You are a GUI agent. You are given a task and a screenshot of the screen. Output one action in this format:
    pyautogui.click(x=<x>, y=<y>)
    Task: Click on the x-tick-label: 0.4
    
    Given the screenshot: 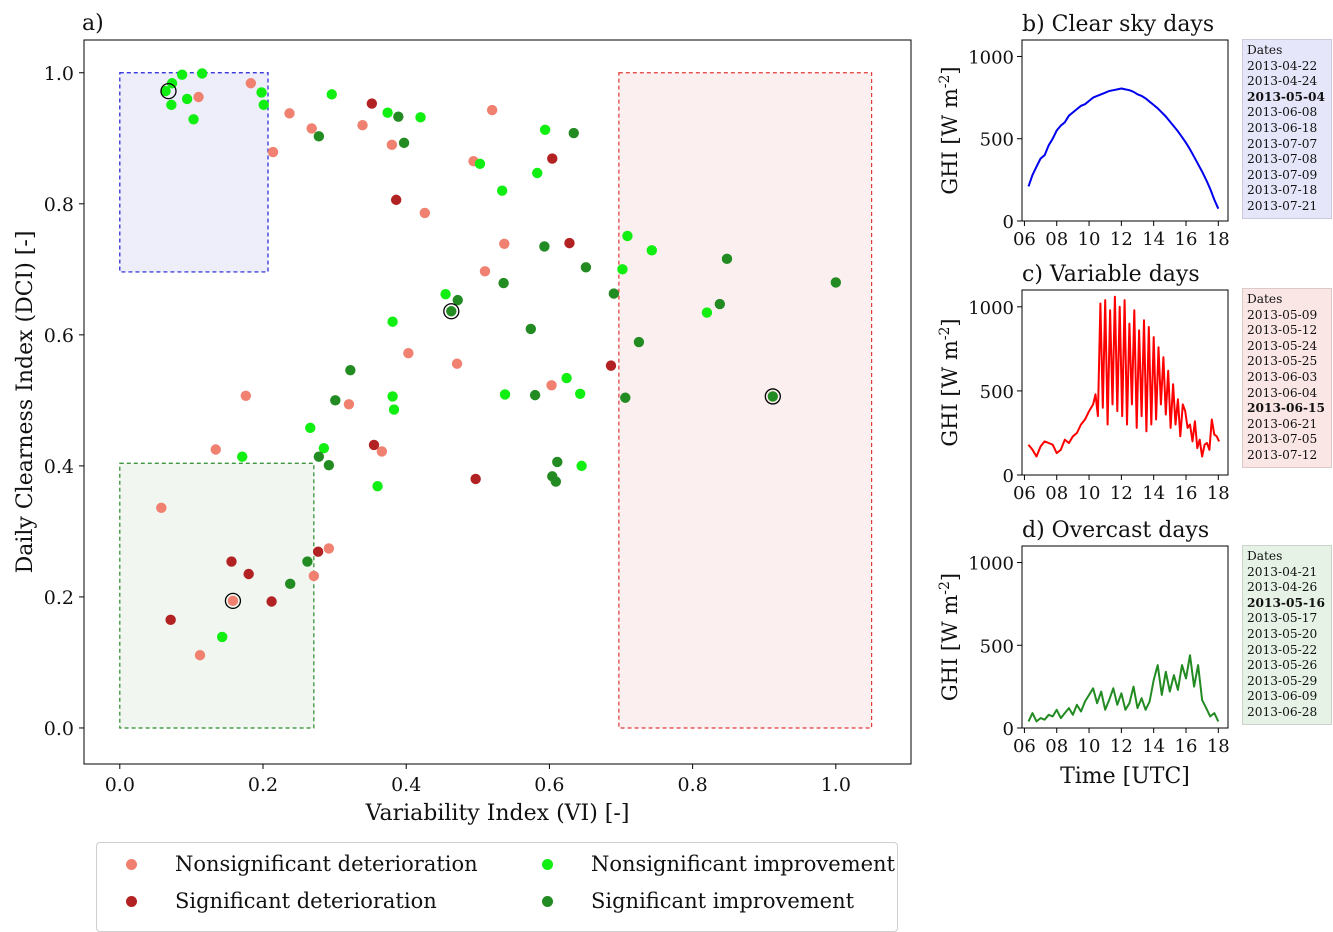 What is the action you would take?
    pyautogui.click(x=406, y=785)
    